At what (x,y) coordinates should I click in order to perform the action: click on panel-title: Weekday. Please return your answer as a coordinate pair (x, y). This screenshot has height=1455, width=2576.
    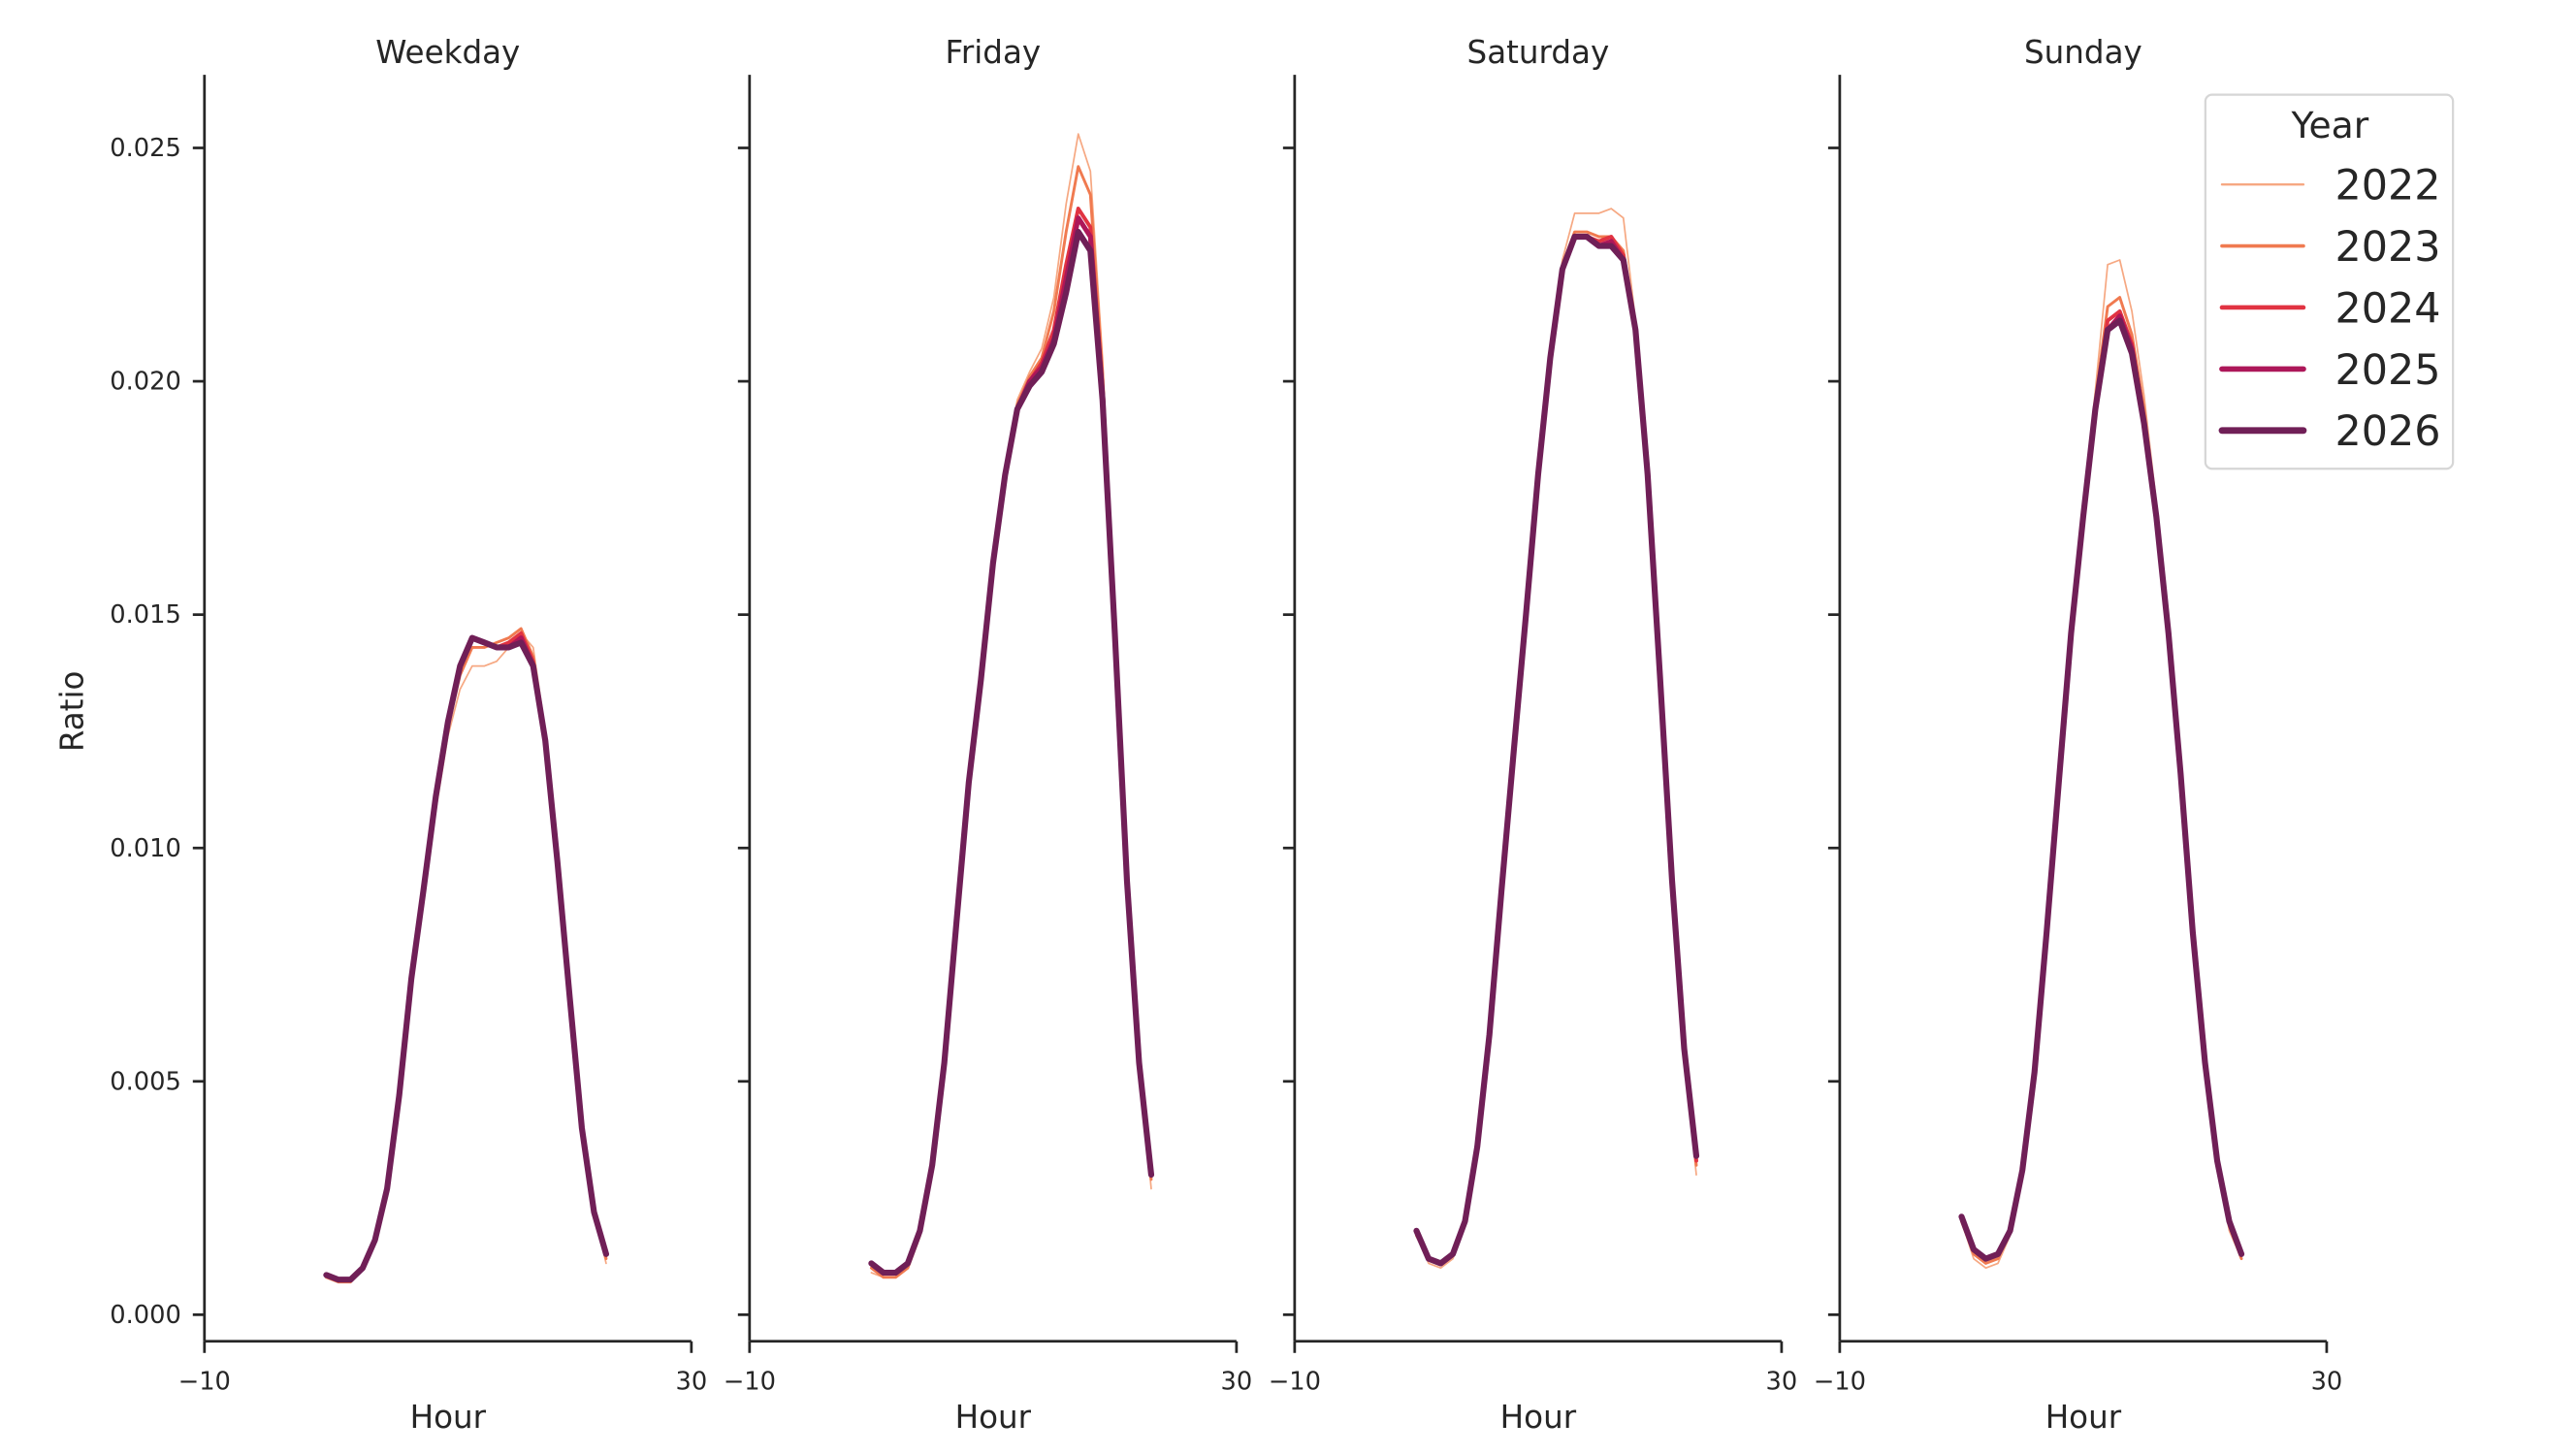
    Looking at the image, I should click on (447, 52).